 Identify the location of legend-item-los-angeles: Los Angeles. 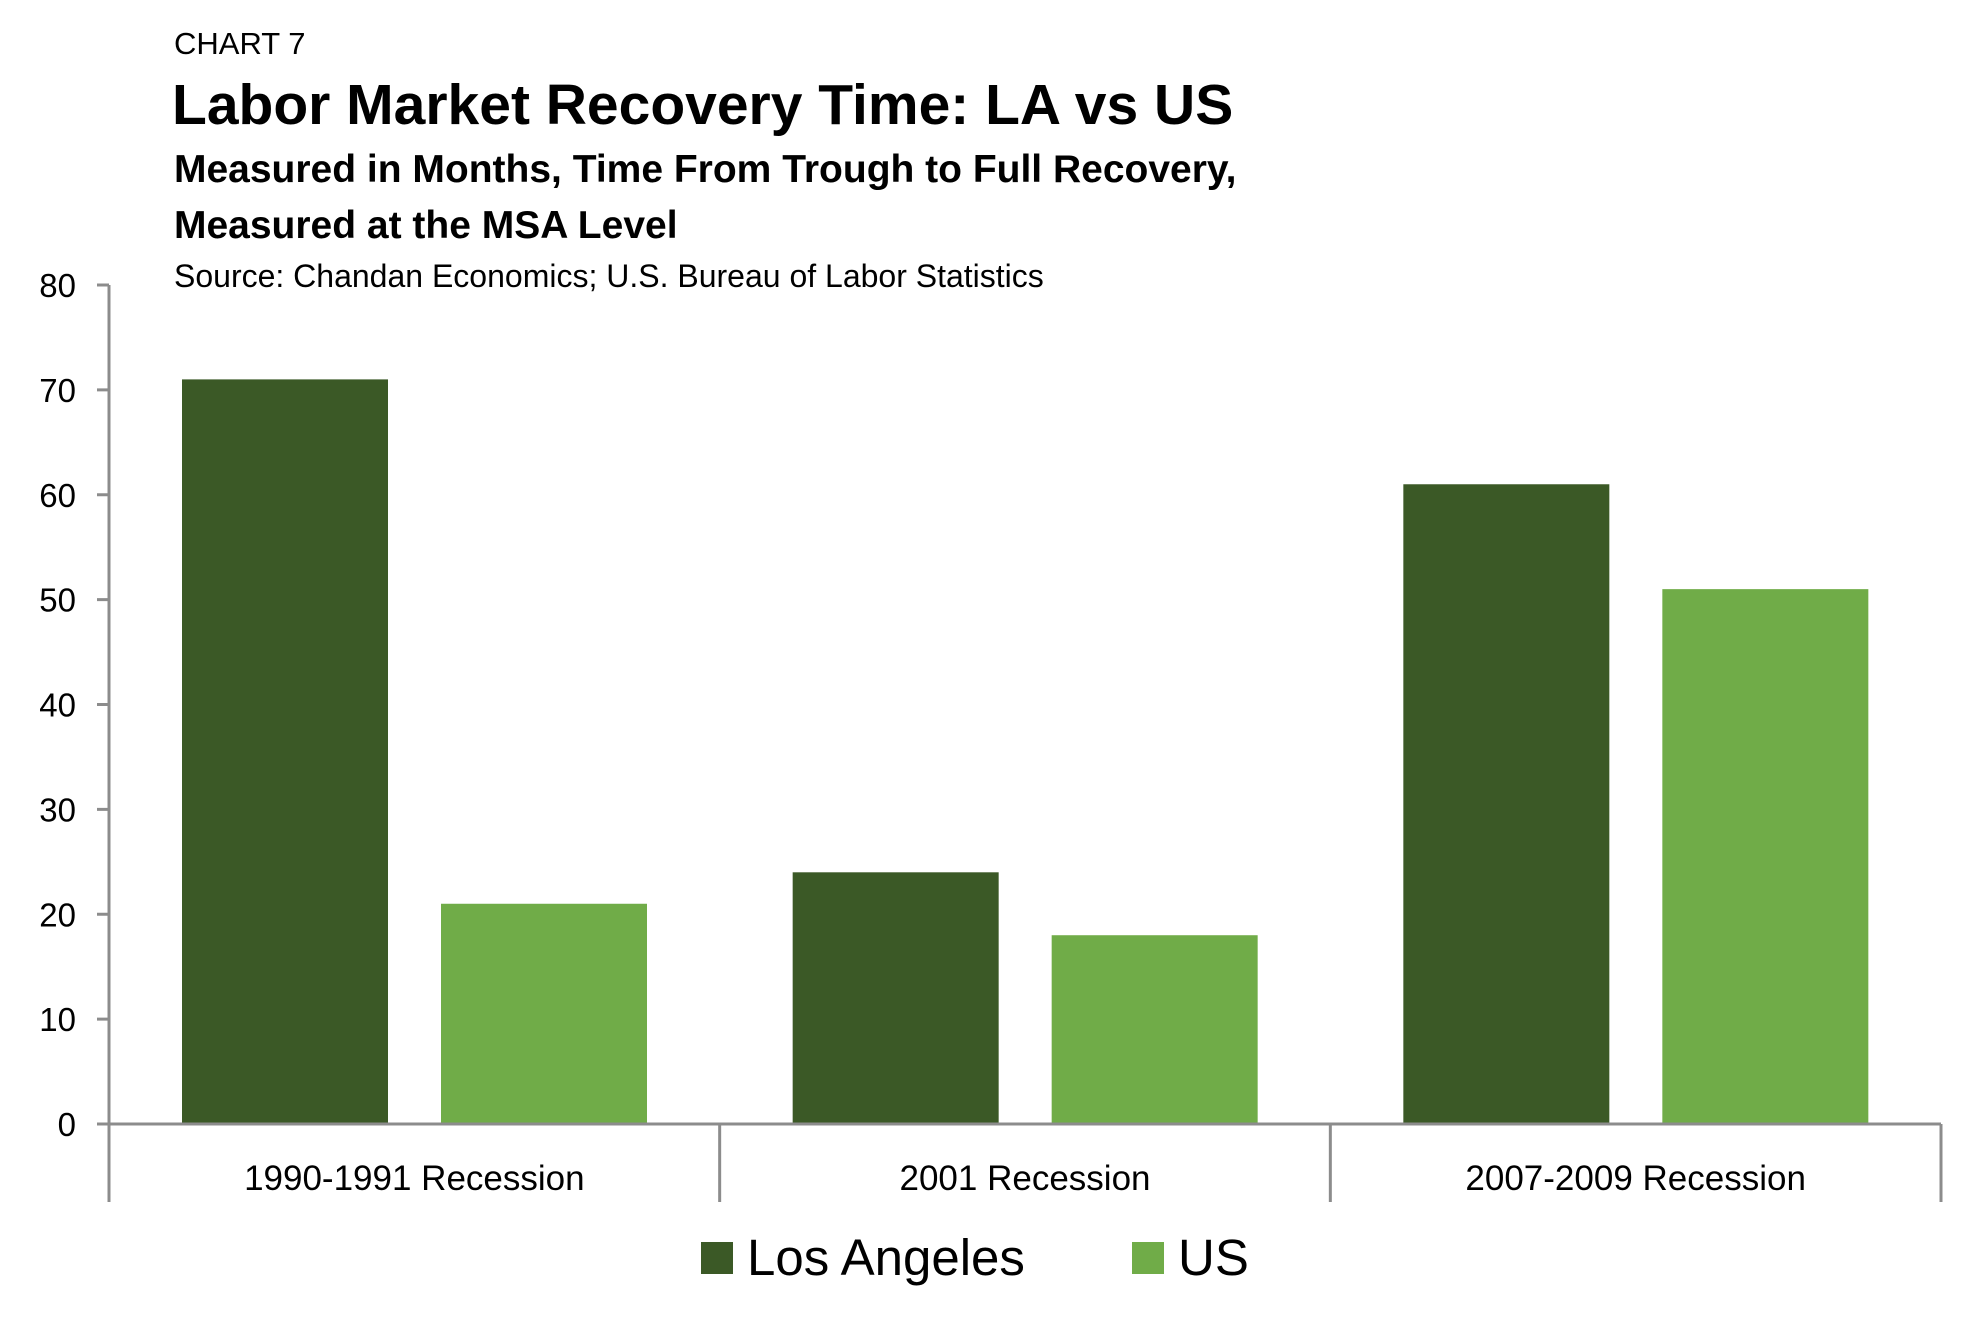
(863, 1257).